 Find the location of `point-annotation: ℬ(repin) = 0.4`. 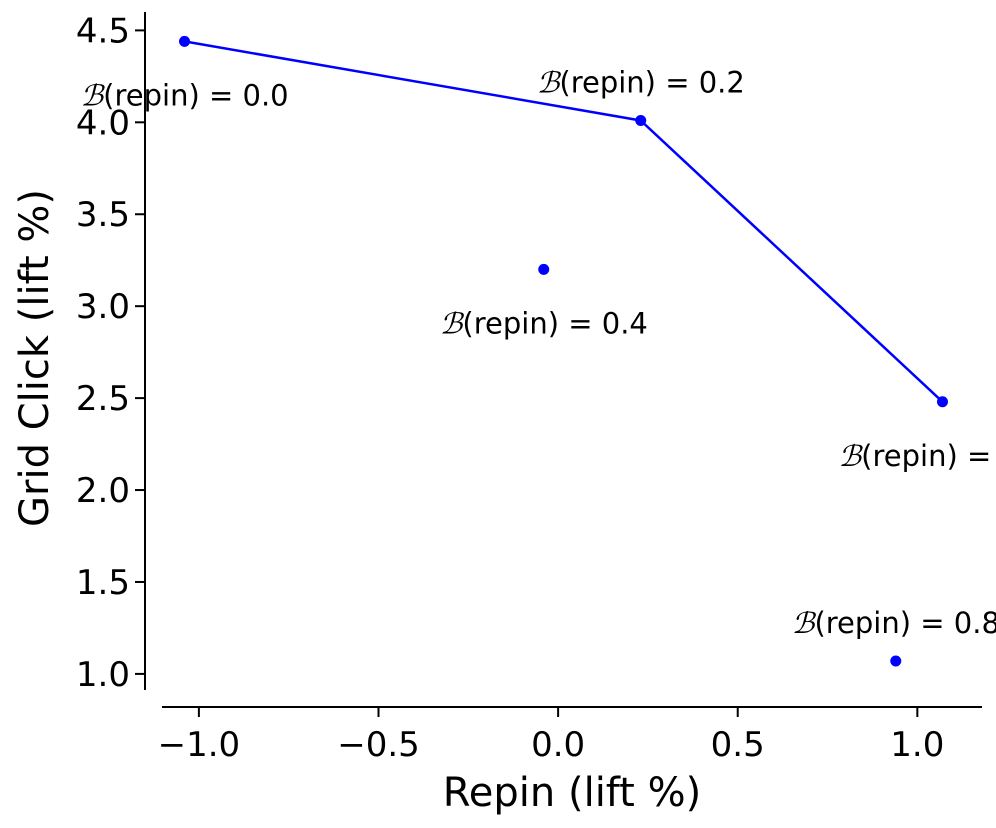

point-annotation: ℬ(repin) = 0.4 is located at coordinates (544, 323).